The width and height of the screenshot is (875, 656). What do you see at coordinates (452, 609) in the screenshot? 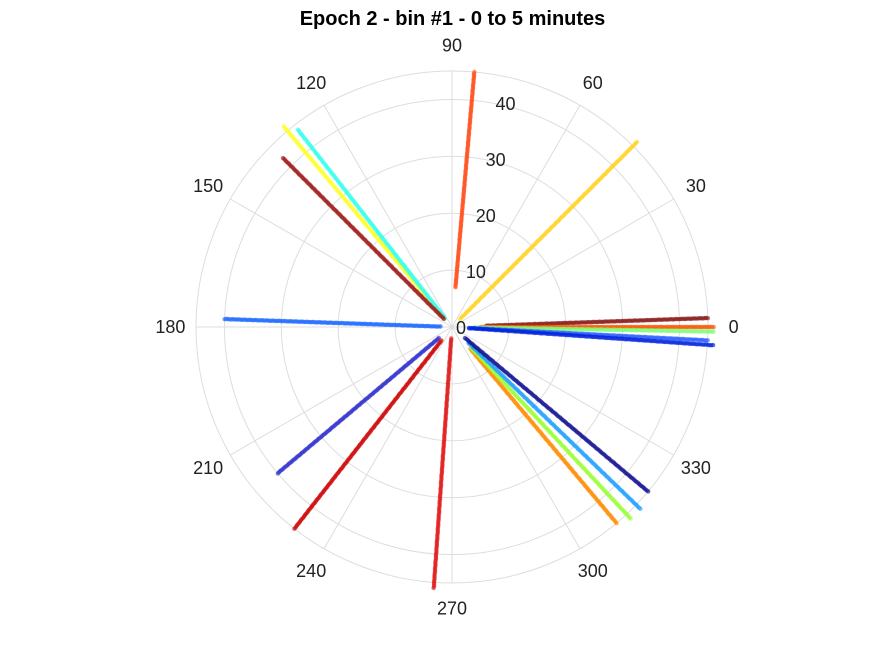
I see `angle-tick-label: 270` at bounding box center [452, 609].